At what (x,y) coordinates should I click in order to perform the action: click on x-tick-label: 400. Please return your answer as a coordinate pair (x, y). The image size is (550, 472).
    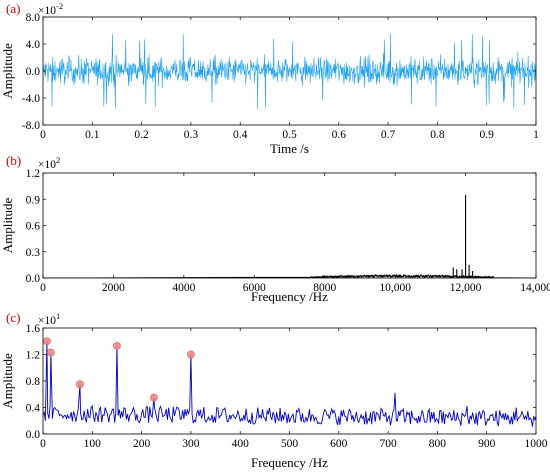
    Looking at the image, I should click on (241, 444).